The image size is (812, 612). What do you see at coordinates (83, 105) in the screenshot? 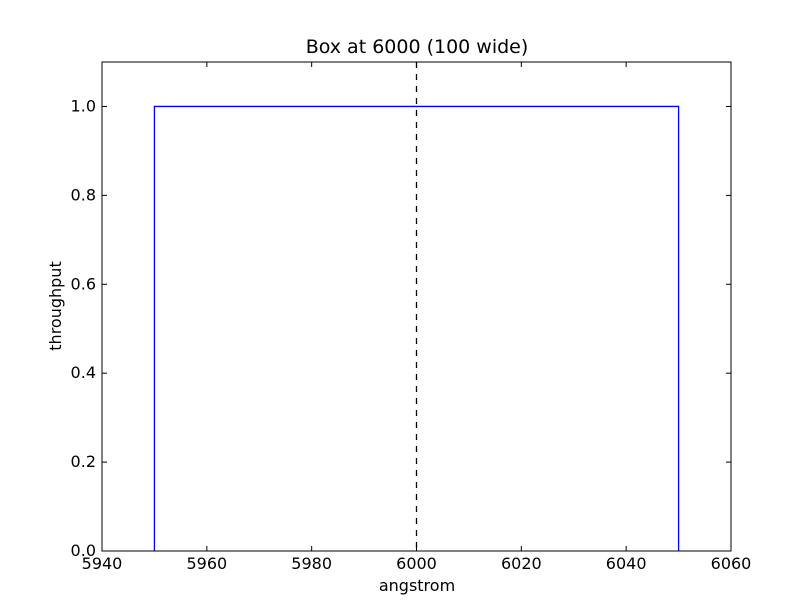
I see `y-tick-label: 1.0` at bounding box center [83, 105].